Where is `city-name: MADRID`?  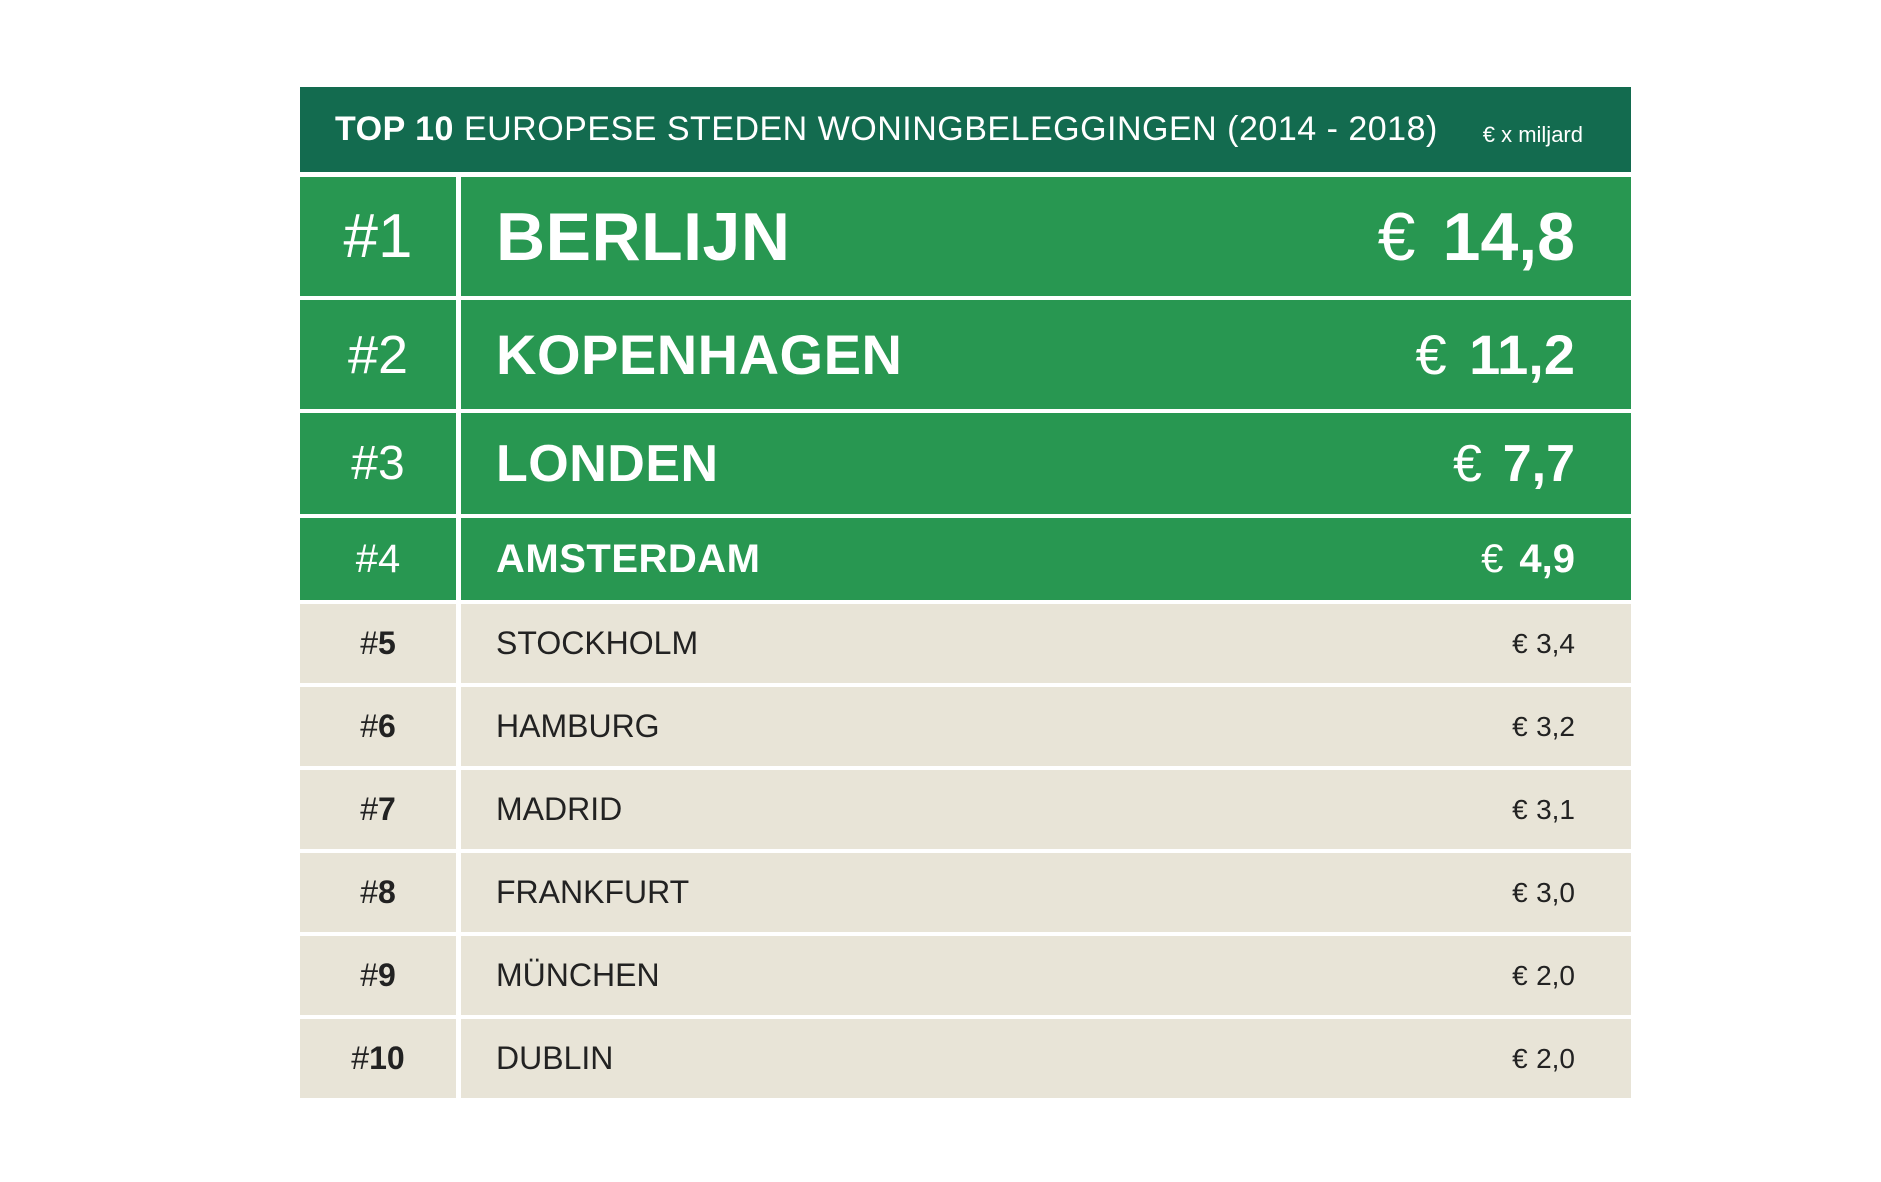 city-name: MADRID is located at coordinates (559, 809).